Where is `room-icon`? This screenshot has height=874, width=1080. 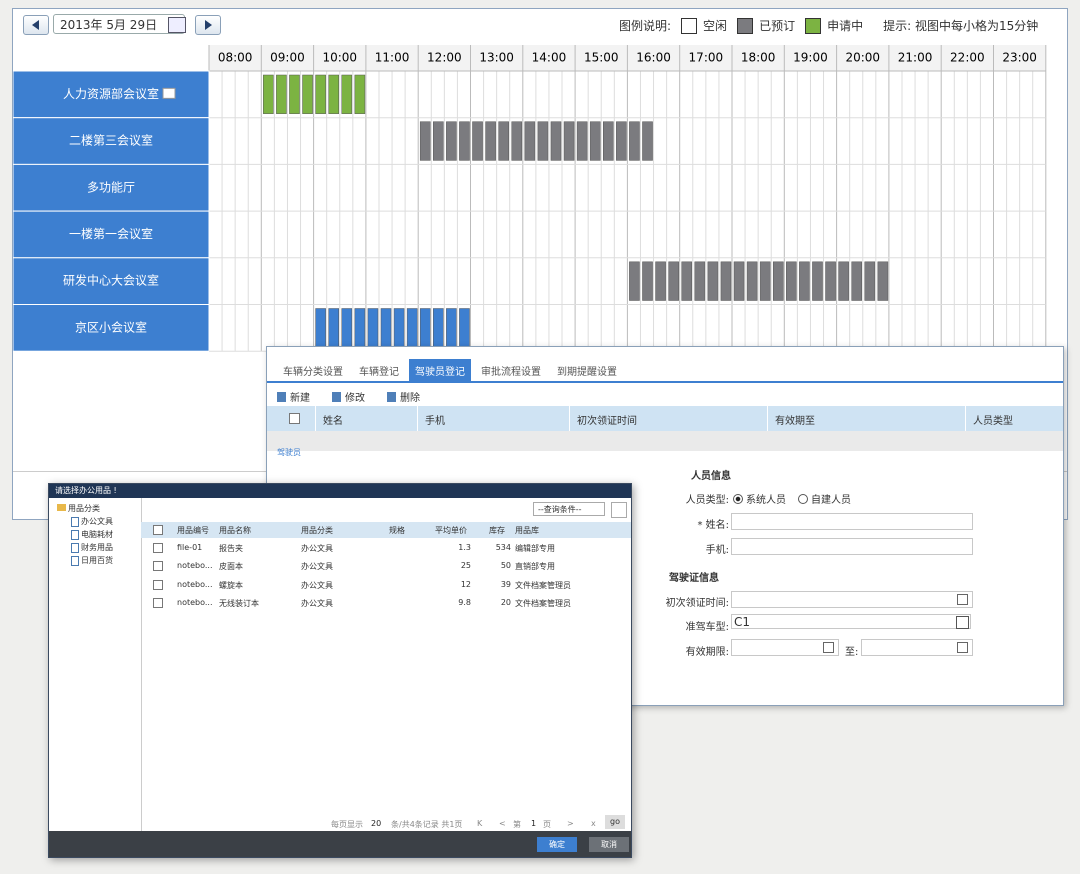
room-icon is located at coordinates (169, 93).